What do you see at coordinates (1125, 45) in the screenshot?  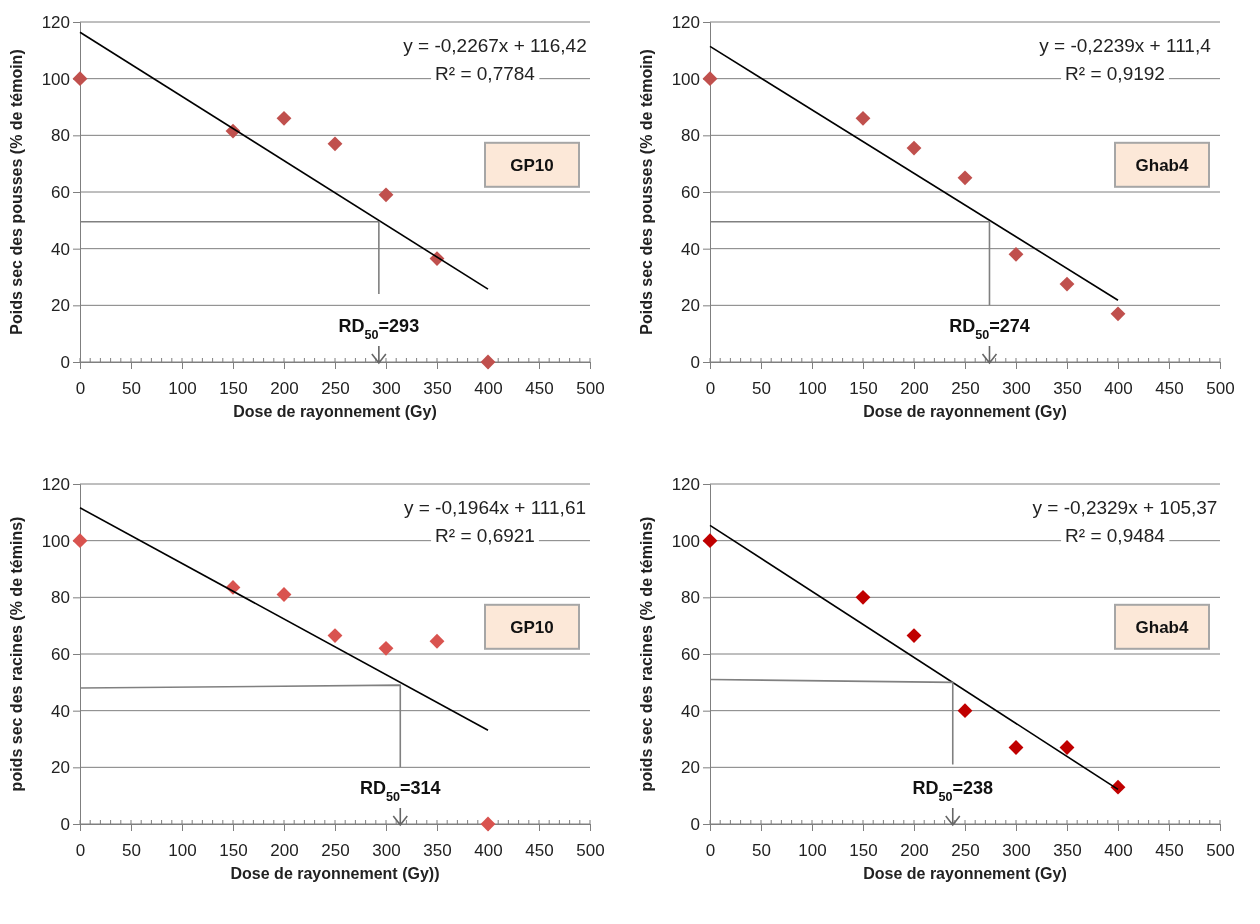 I see `annotation: y = -0,2239x + 111,4` at bounding box center [1125, 45].